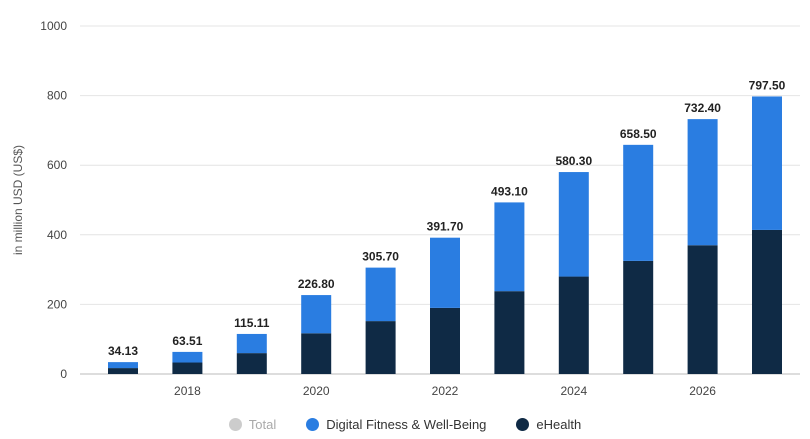 This screenshot has height=439, width=810. I want to click on total-data-label: 658.50, so click(638, 134).